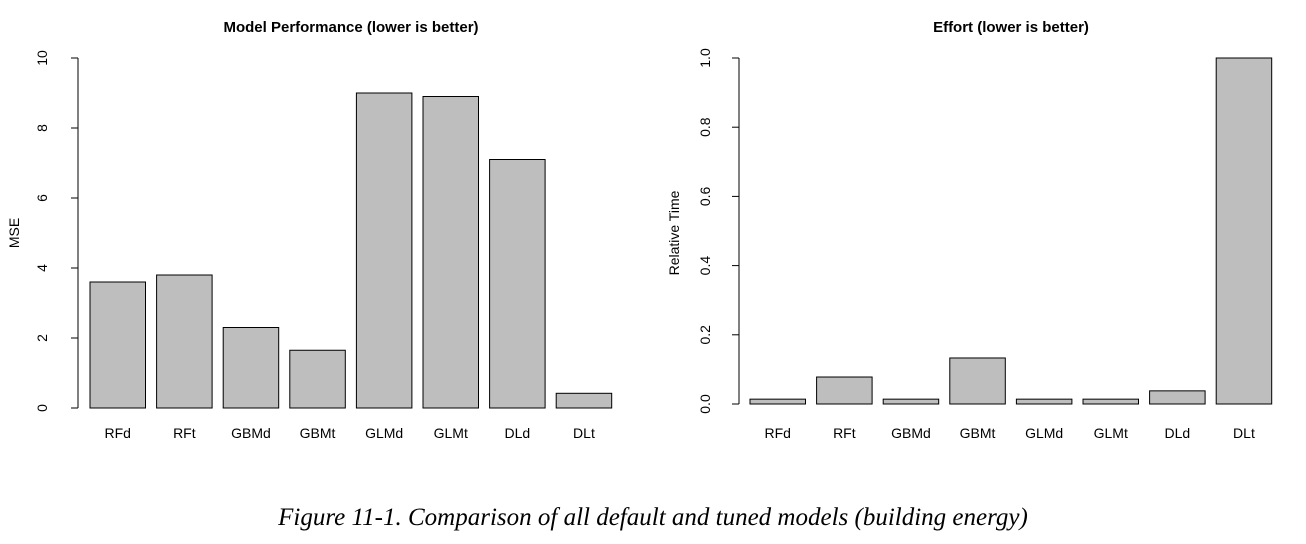 This screenshot has height=544, width=1306. Describe the element at coordinates (1011, 27) in the screenshot. I see `chart-title: Effort (lower is better)` at that location.